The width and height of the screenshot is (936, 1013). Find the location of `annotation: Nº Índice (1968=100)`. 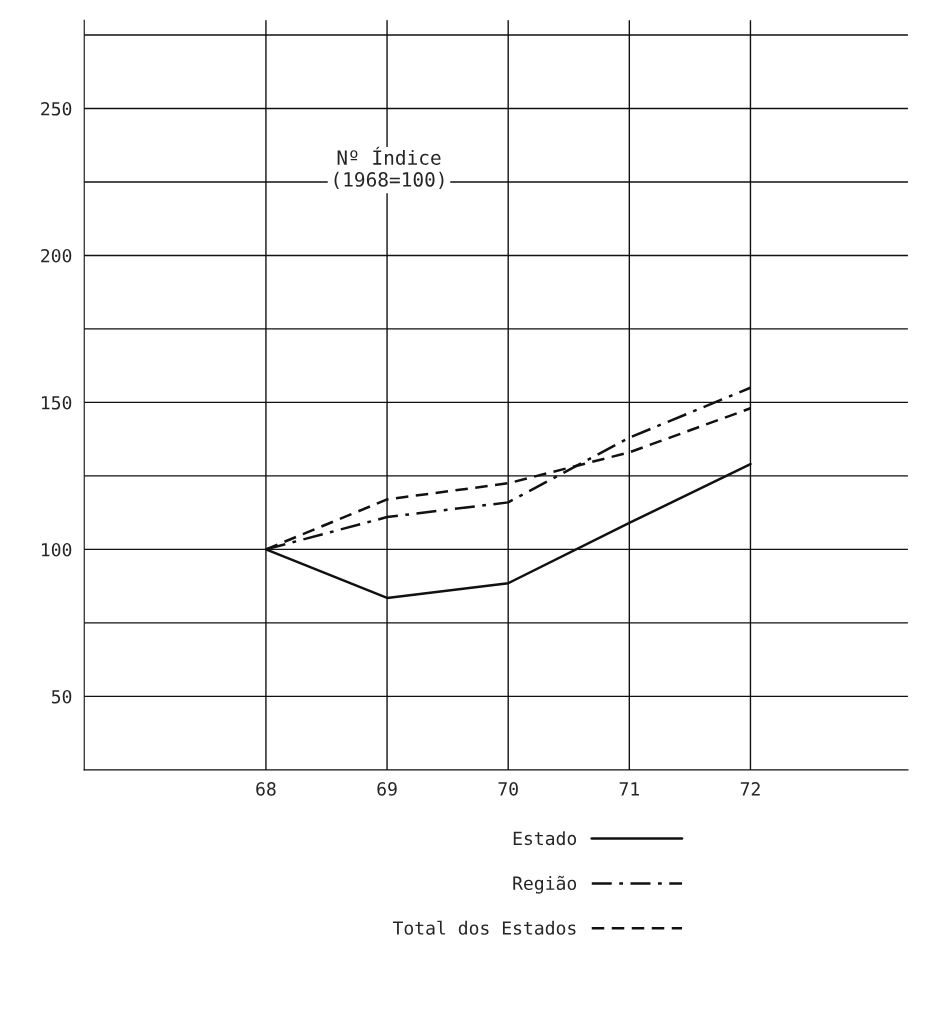

annotation: Nº Índice (1968=100) is located at coordinates (389, 168).